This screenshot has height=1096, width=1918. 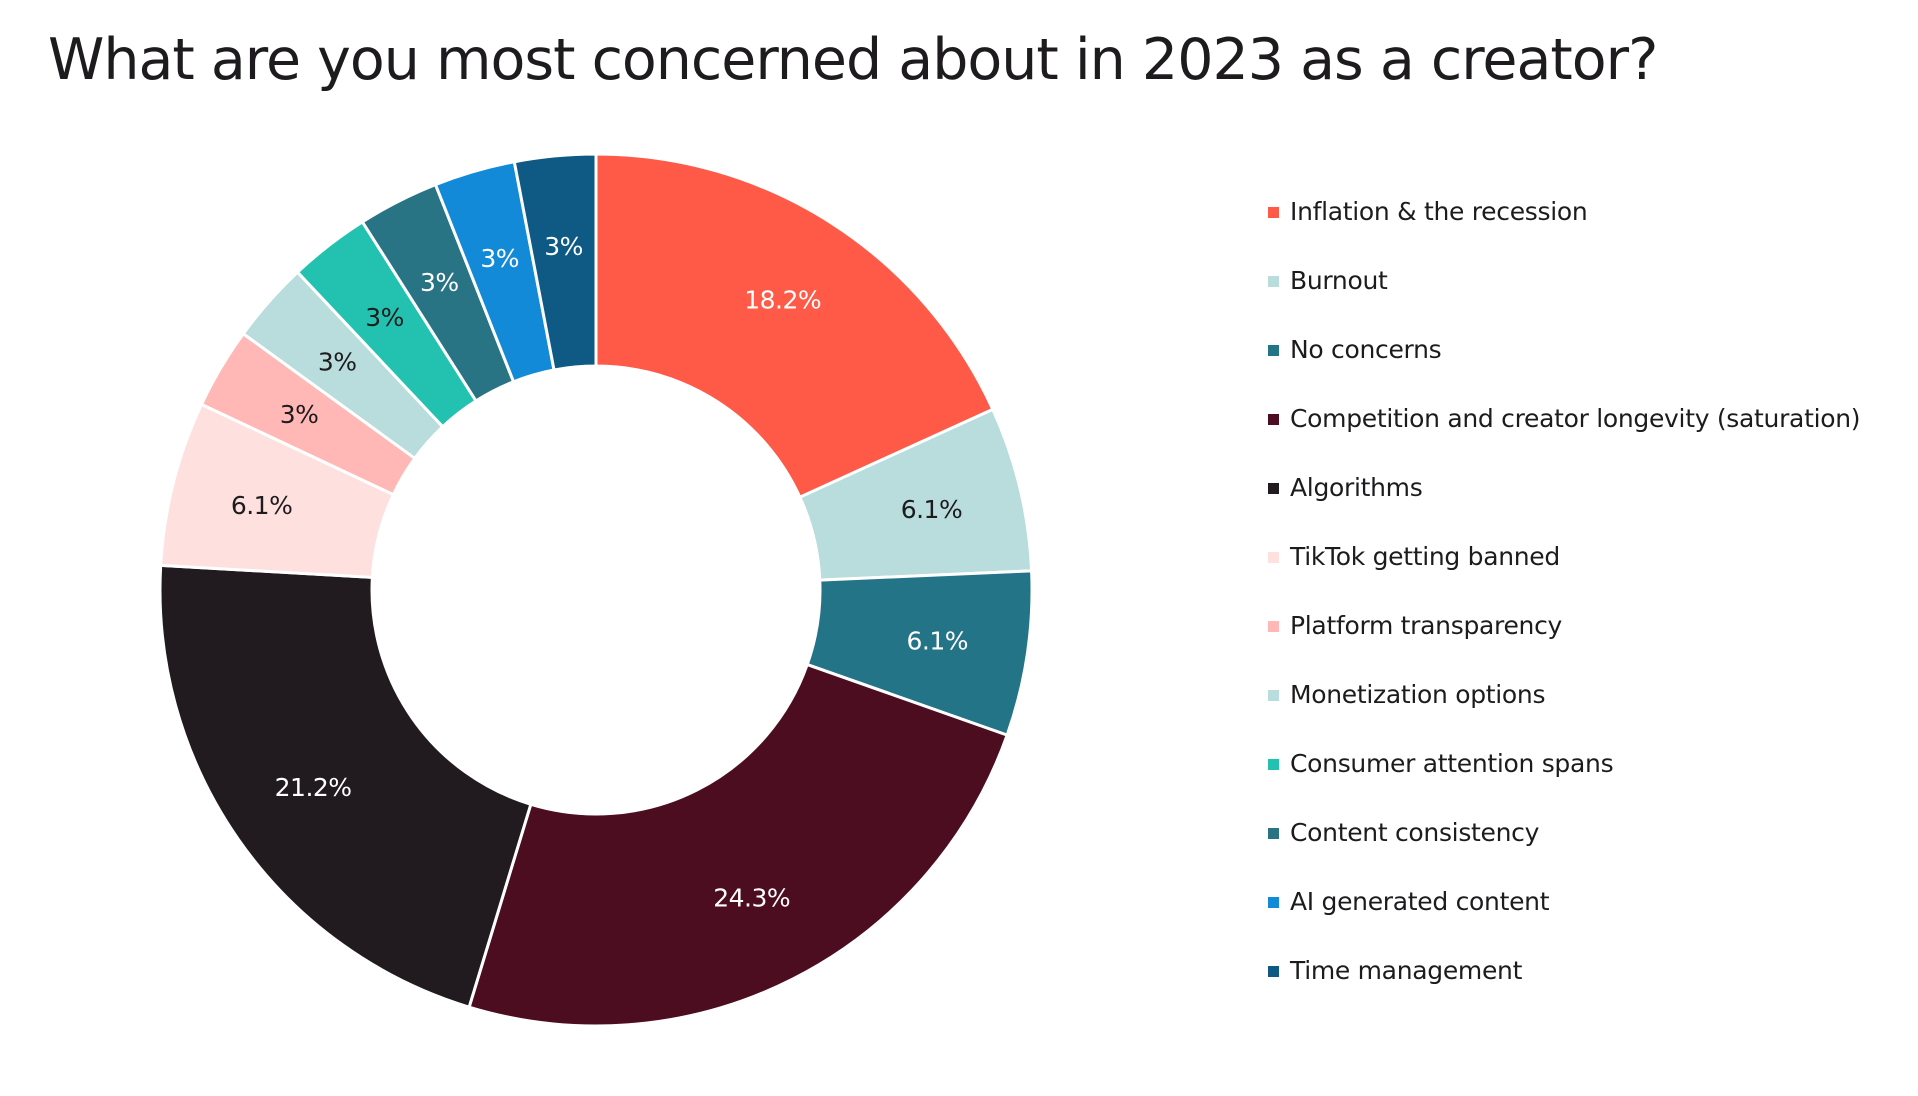 What do you see at coordinates (1564, 298) in the screenshot?
I see `legend-item: Burnout` at bounding box center [1564, 298].